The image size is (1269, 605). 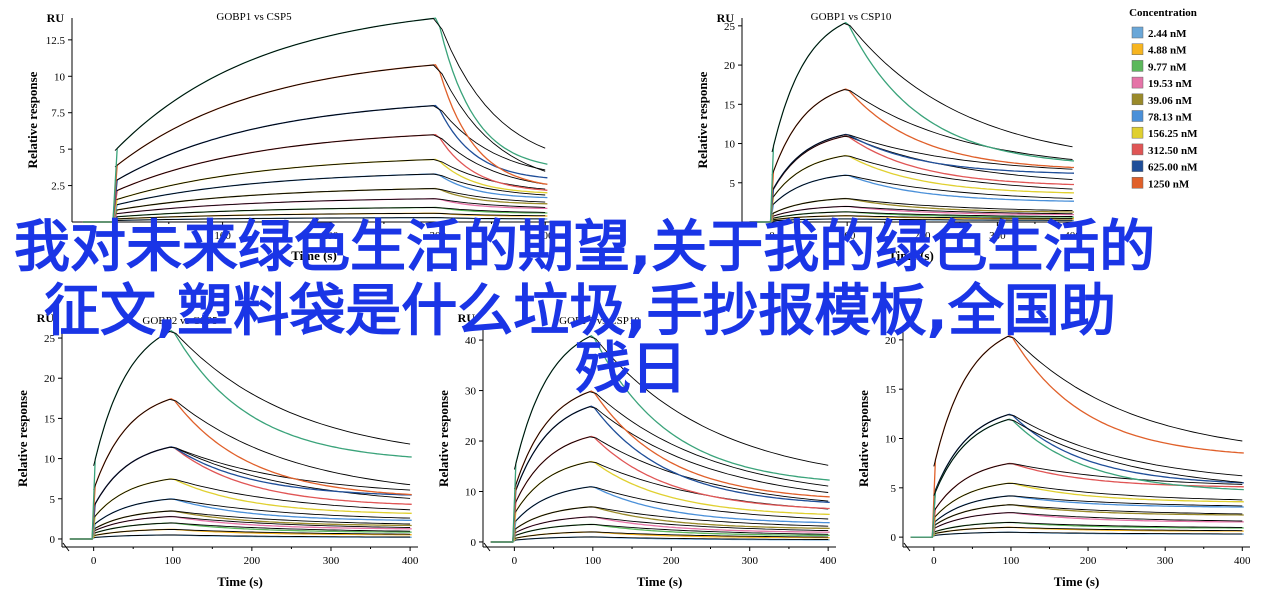 What do you see at coordinates (1173, 168) in the screenshot?
I see `legend-label-9: 625.00 nM` at bounding box center [1173, 168].